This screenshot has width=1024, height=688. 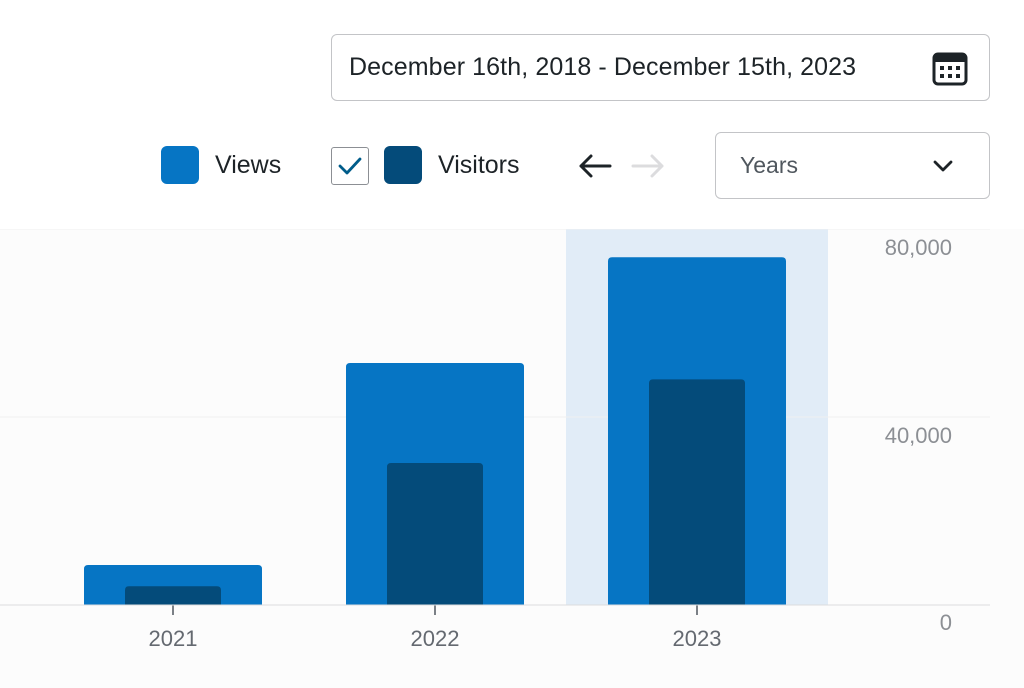 I want to click on x-tick-label: 2021, so click(x=173, y=638).